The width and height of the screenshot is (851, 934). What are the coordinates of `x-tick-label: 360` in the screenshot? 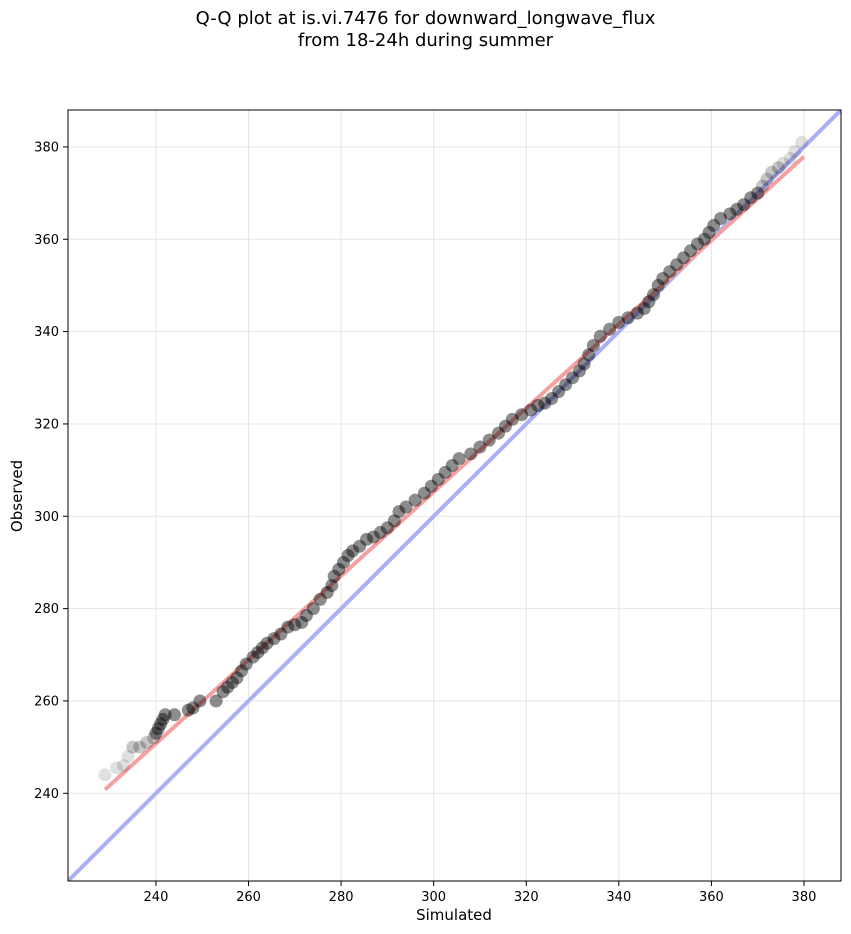 It's located at (711, 897).